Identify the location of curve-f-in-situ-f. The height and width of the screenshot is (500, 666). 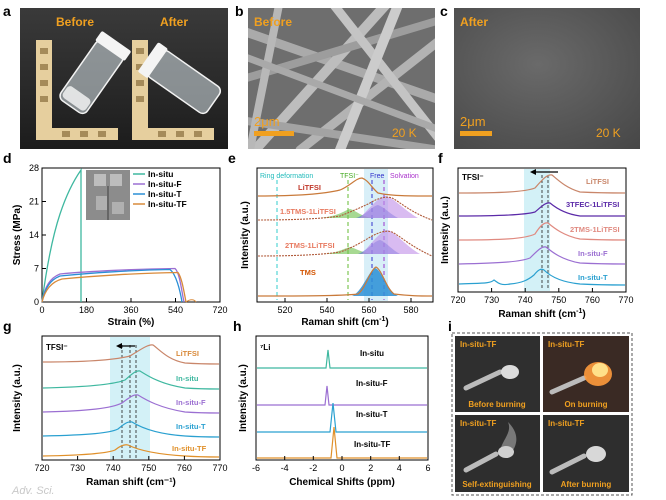
(542, 255).